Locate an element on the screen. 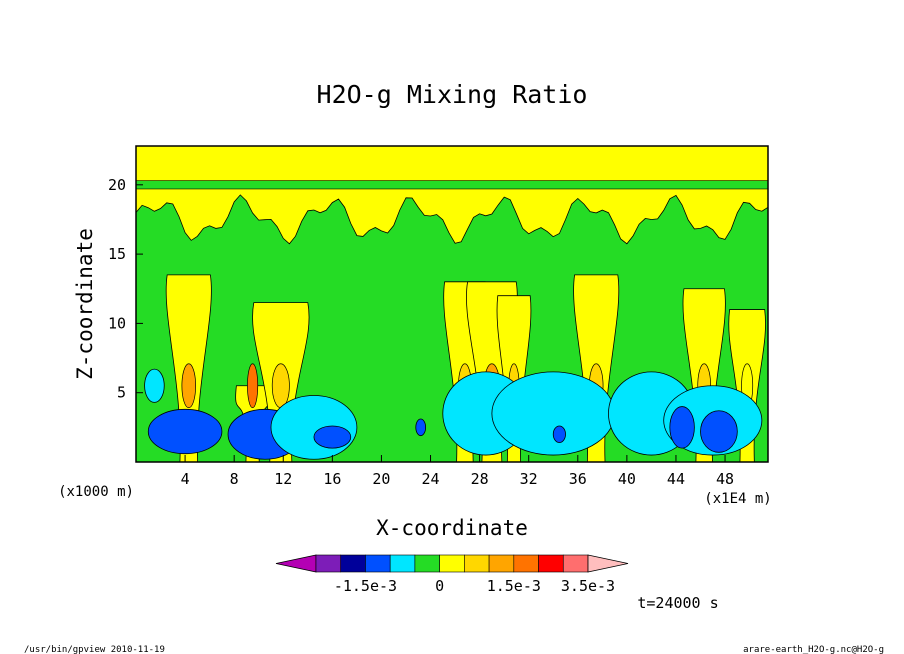  x-tick-label: 24 is located at coordinates (430, 479).